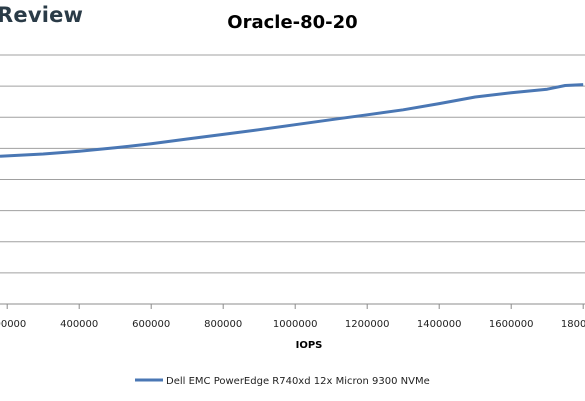  Describe the element at coordinates (511, 324) in the screenshot. I see `x-tick-label: 1600000` at that location.